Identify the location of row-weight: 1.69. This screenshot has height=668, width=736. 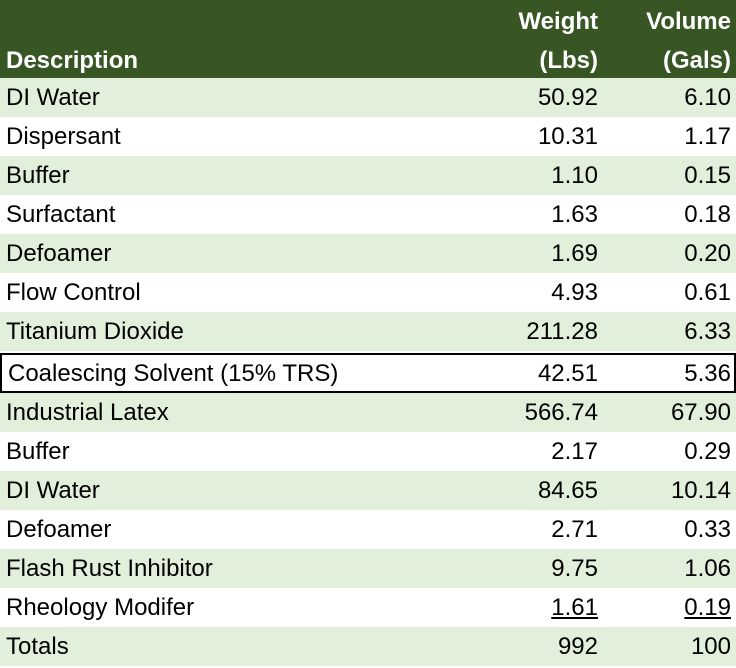
(574, 253).